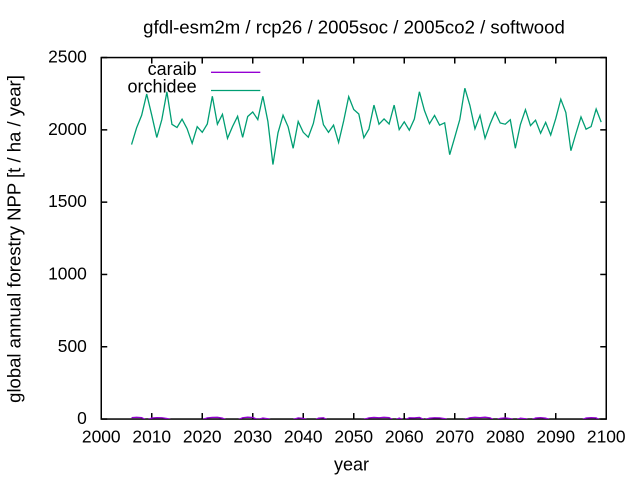  What do you see at coordinates (202, 436) in the screenshot?
I see `svg-text: 2020` at bounding box center [202, 436].